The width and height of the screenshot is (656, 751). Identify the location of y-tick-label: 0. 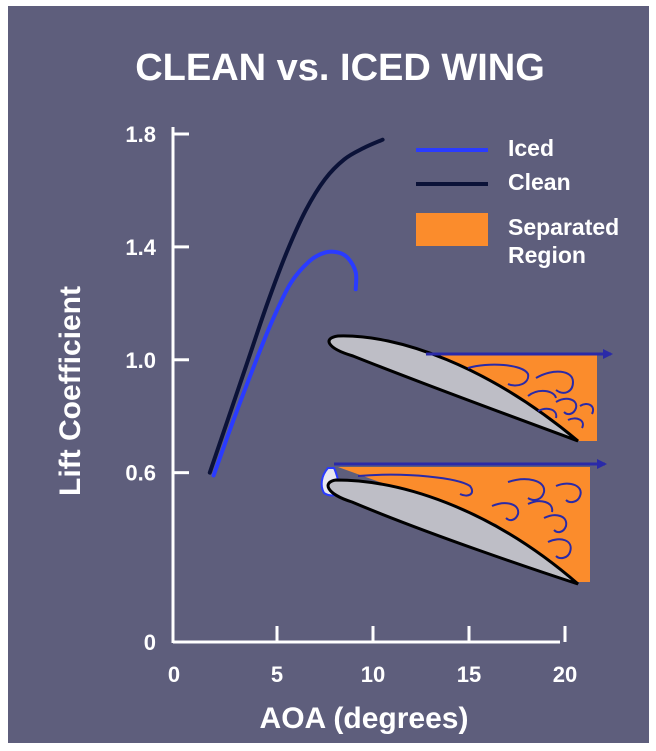
(150, 642).